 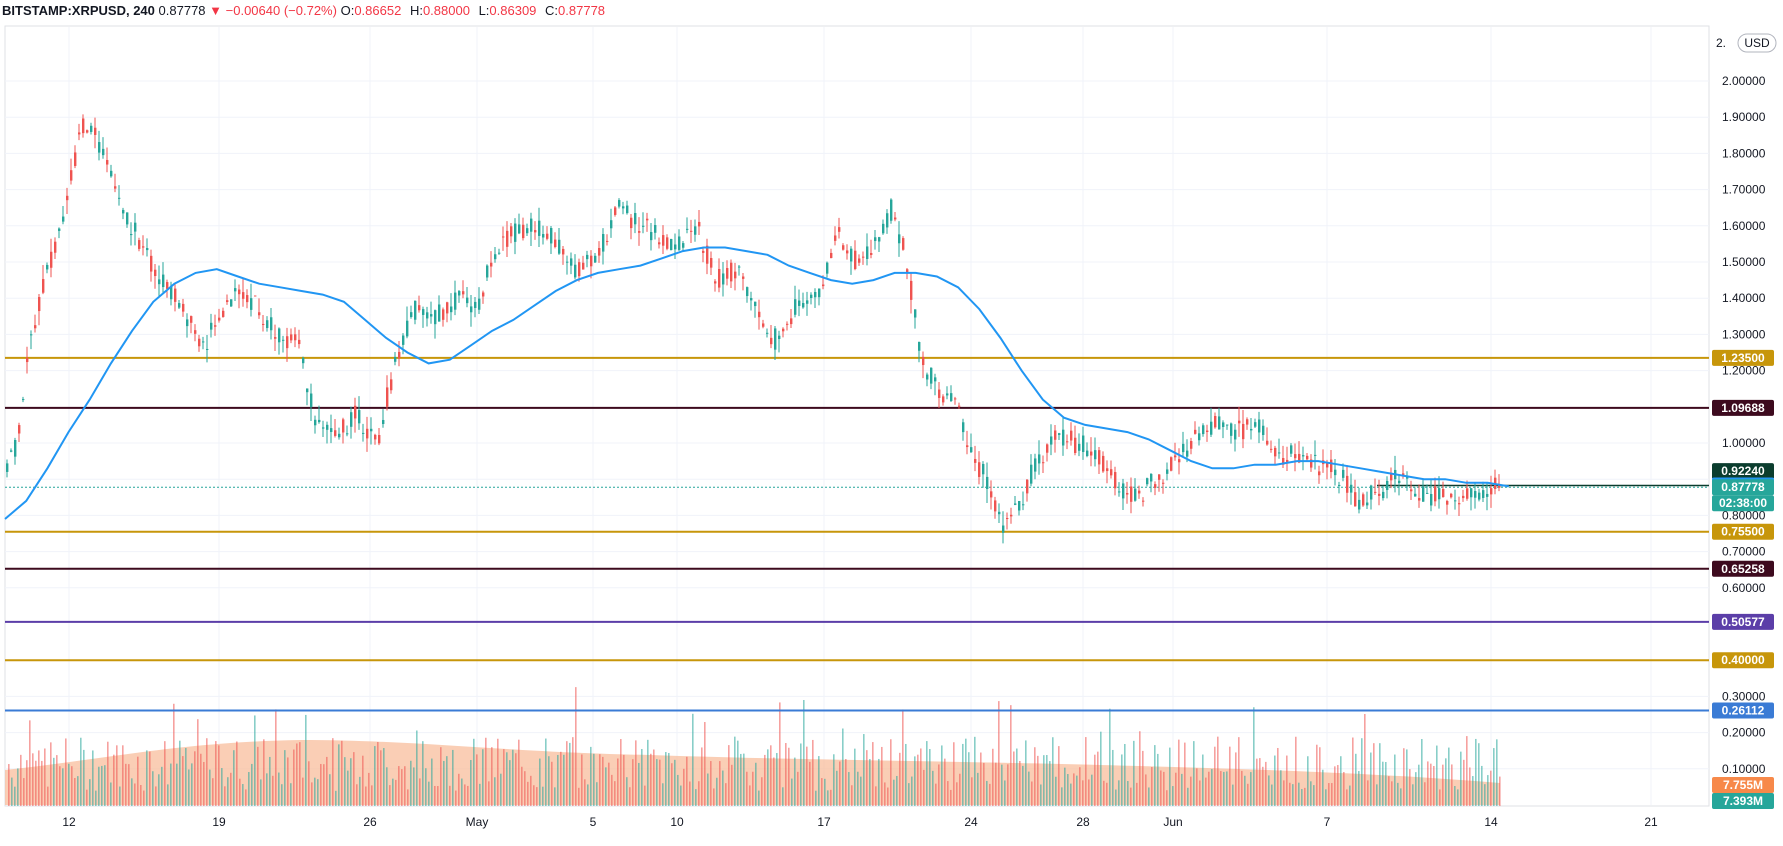 I want to click on level-badge-text: 1.09688, so click(x=1743, y=408).